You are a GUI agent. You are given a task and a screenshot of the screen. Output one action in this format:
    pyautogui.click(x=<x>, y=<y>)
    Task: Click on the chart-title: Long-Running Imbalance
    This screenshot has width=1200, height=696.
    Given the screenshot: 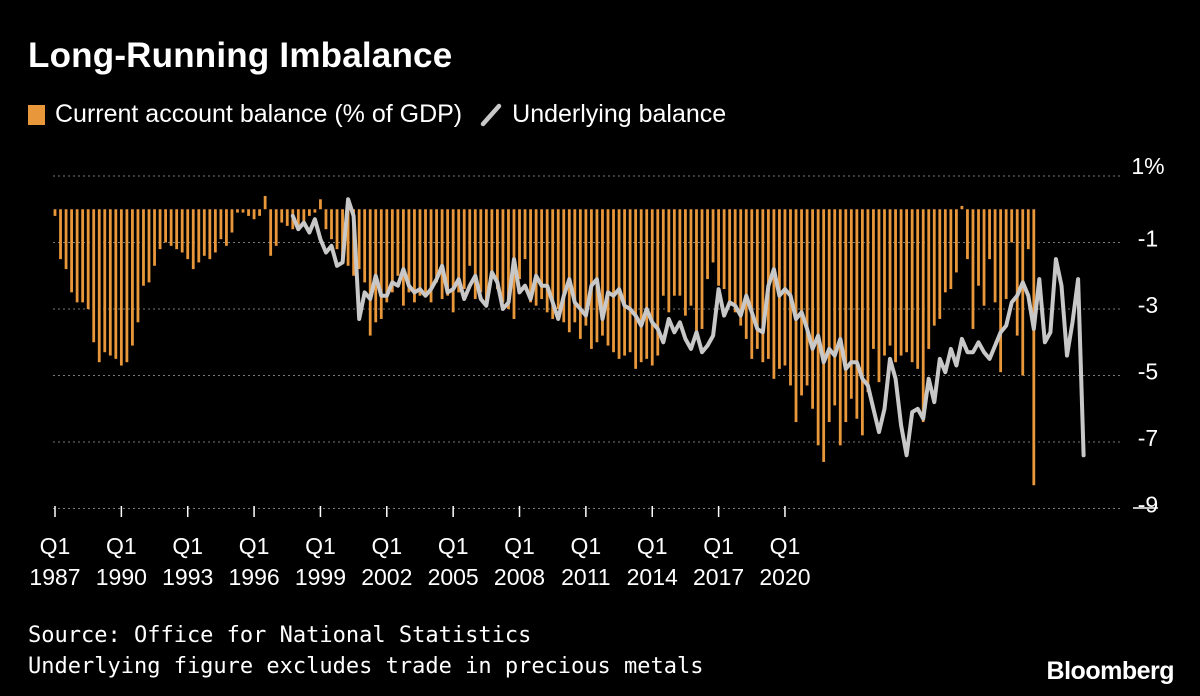 What is the action you would take?
    pyautogui.click(x=240, y=55)
    